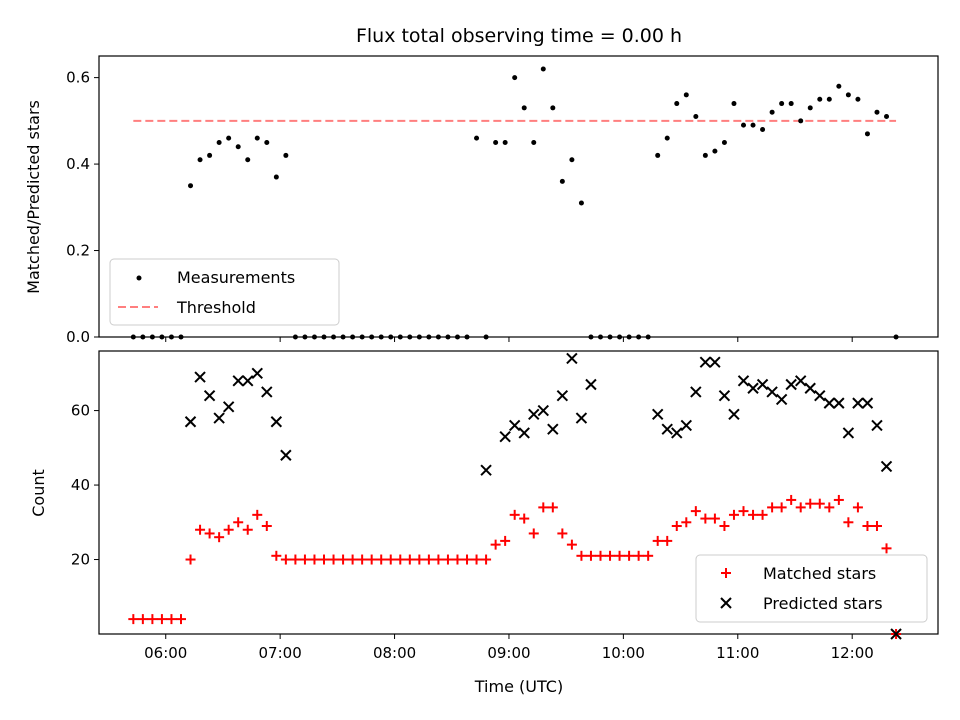  Describe the element at coordinates (80, 485) in the screenshot. I see `bottom-ytick-label: 40` at that location.